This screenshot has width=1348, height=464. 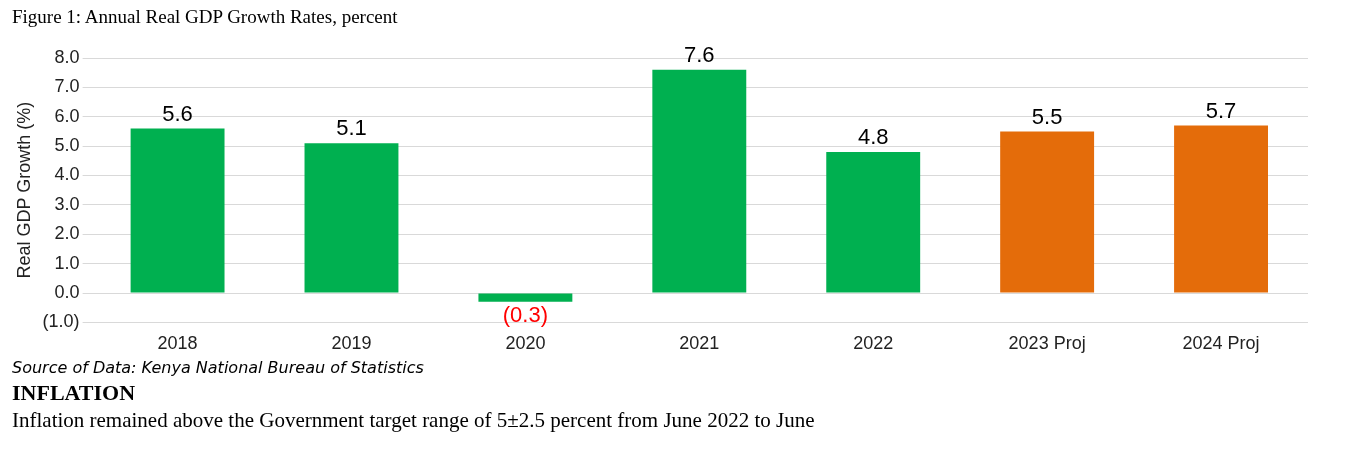 I want to click on x-tick-label: 2022, so click(x=873, y=343).